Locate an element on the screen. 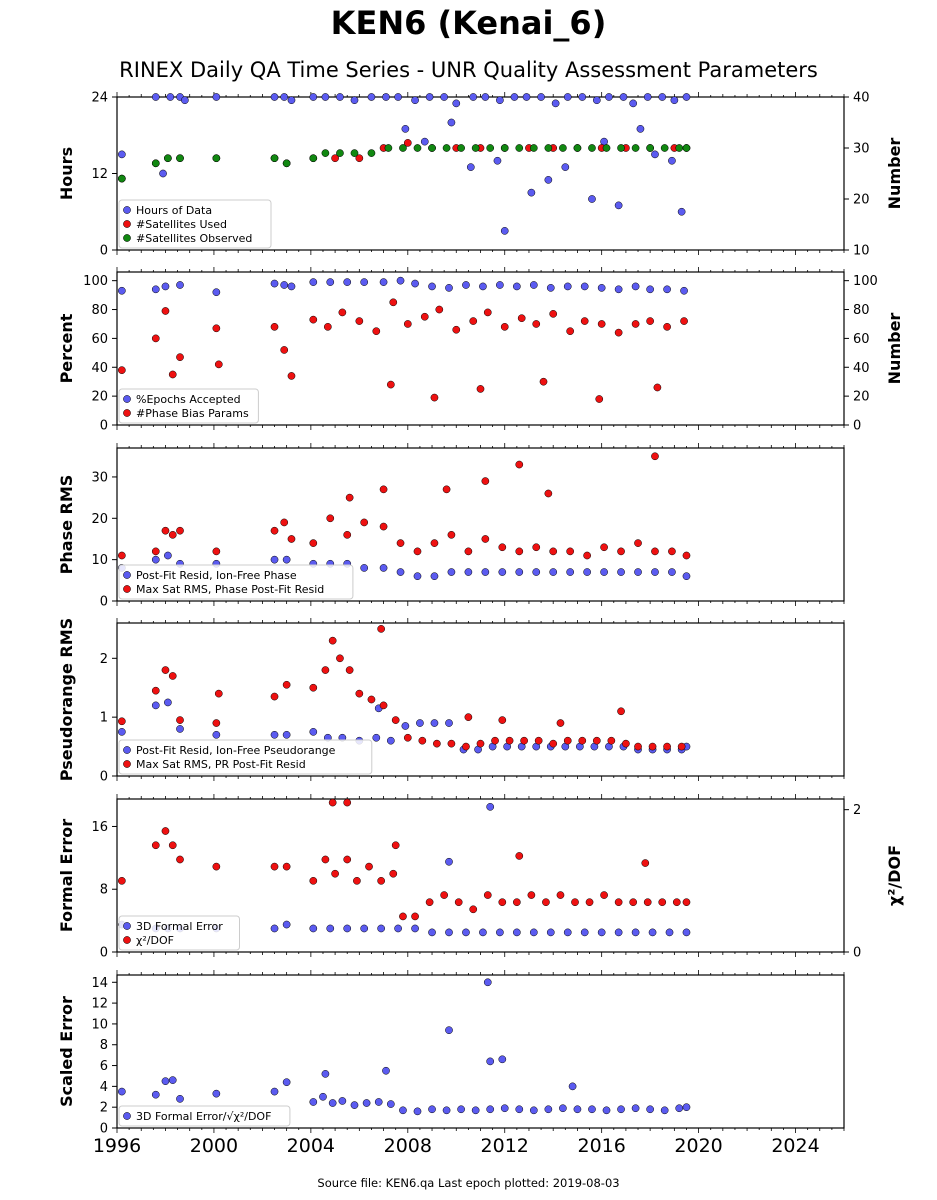  y2-tick-label: 40 is located at coordinates (861, 98).